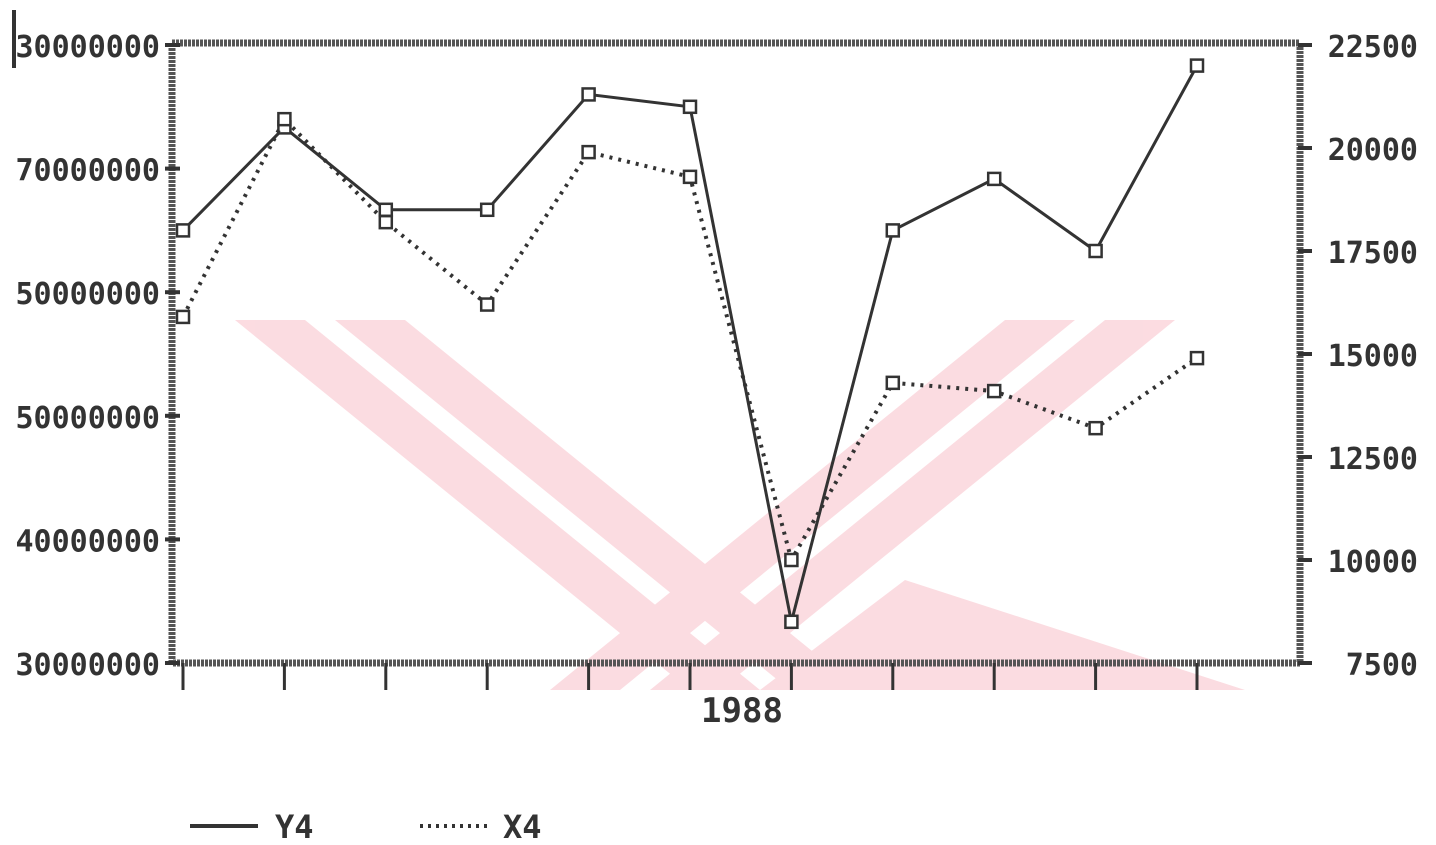 The image size is (1436, 845). Describe the element at coordinates (294, 826) in the screenshot. I see `legend-label-y4: Y4` at that location.